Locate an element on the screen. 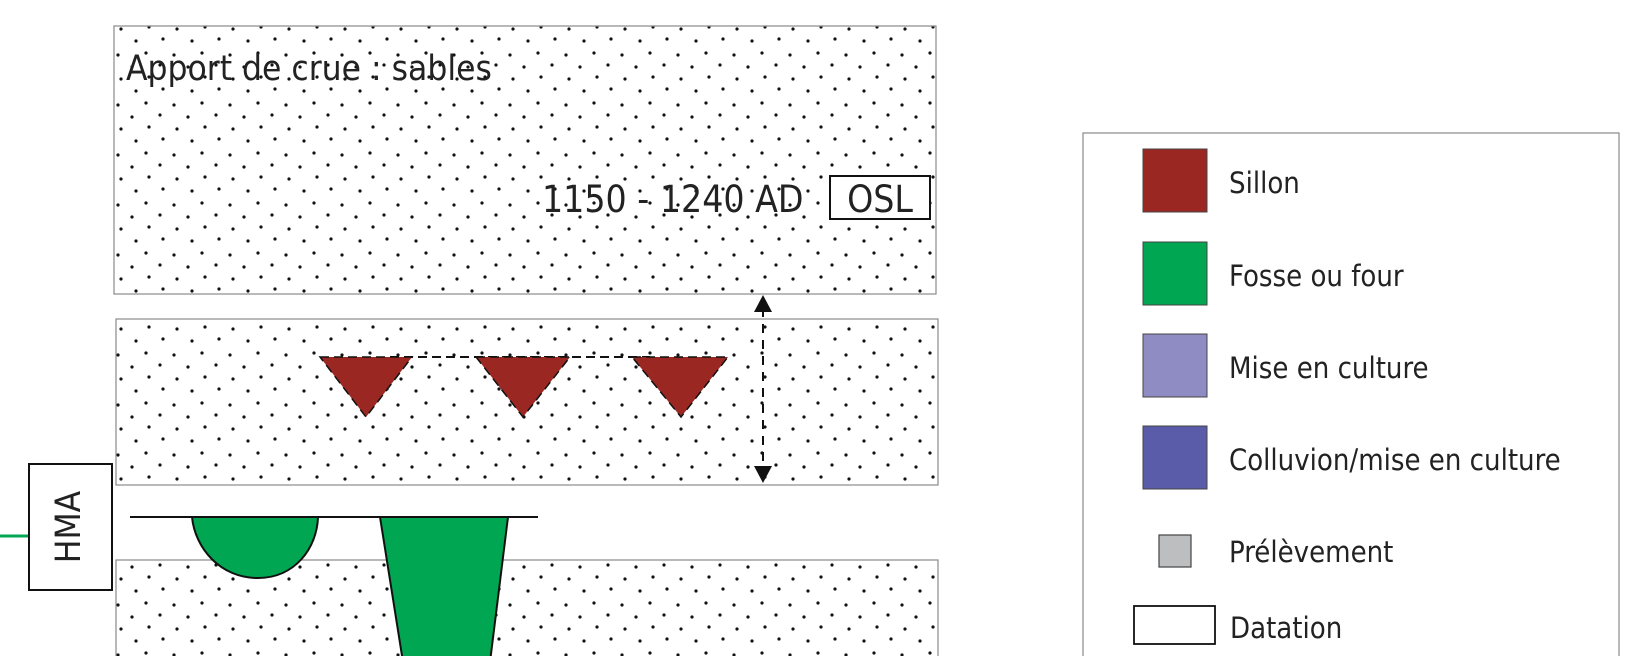 This screenshot has width=1635, height=656. thickness-arrow is located at coordinates (763, 389).